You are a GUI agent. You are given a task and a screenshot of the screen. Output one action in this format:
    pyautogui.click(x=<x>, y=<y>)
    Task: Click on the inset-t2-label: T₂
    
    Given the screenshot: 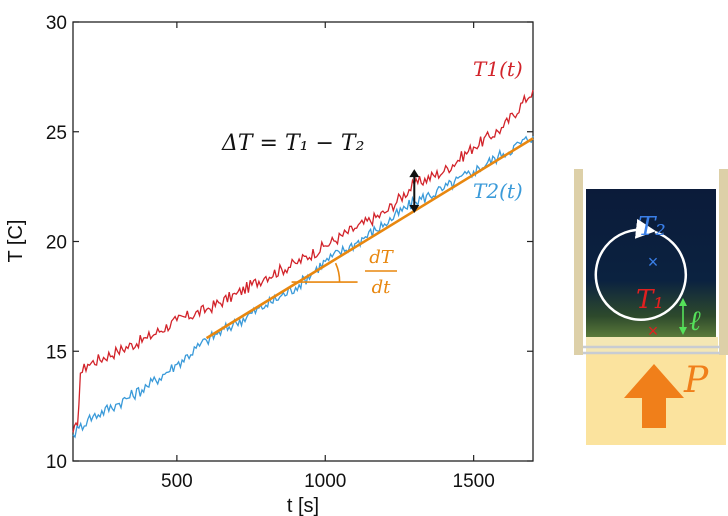 What is the action you would take?
    pyautogui.click(x=652, y=227)
    